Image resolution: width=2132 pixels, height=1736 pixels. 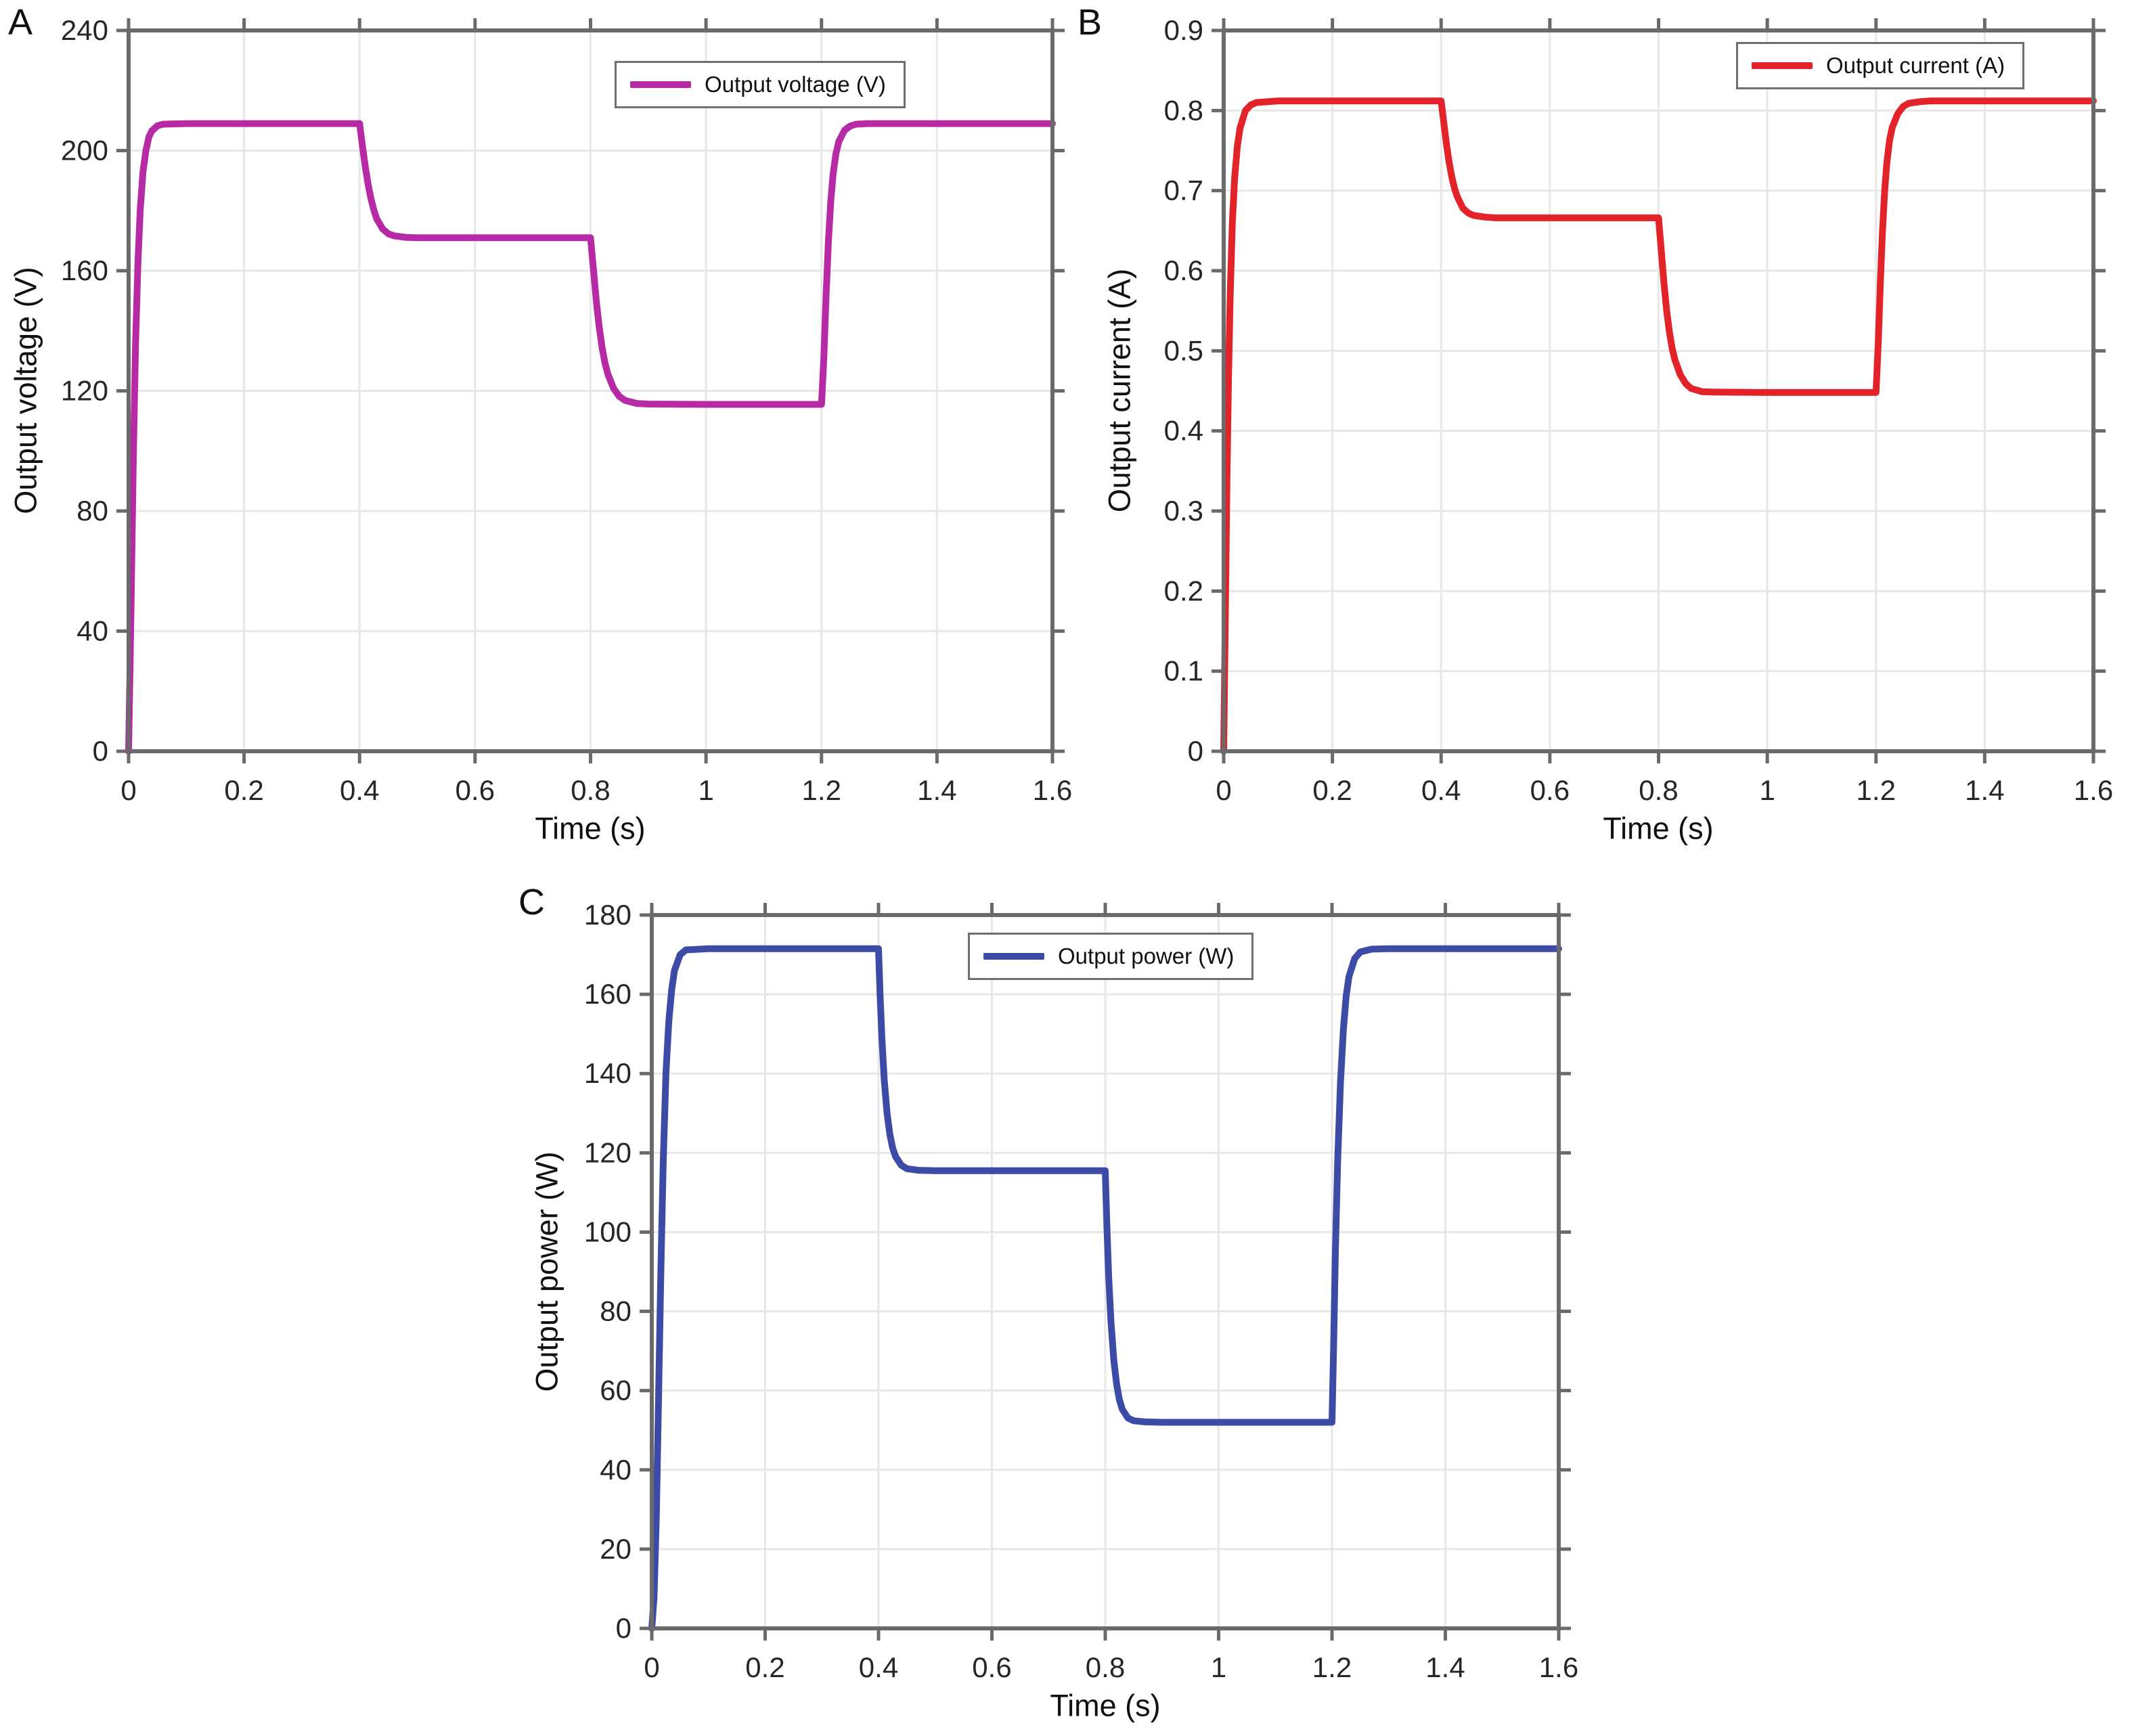 I want to click on current-x-tick-label: 0, so click(x=1223, y=790).